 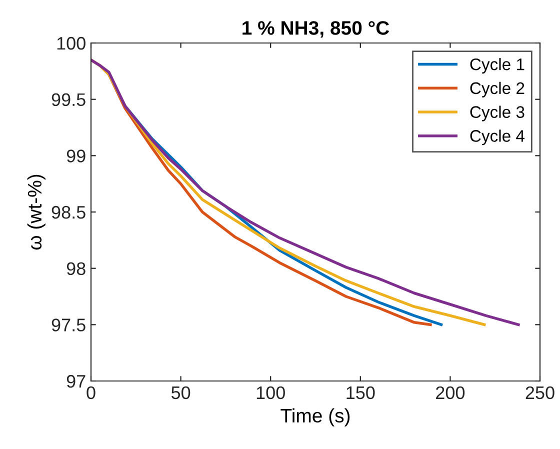 I want to click on x-axis-title: Time (s), so click(x=315, y=417).